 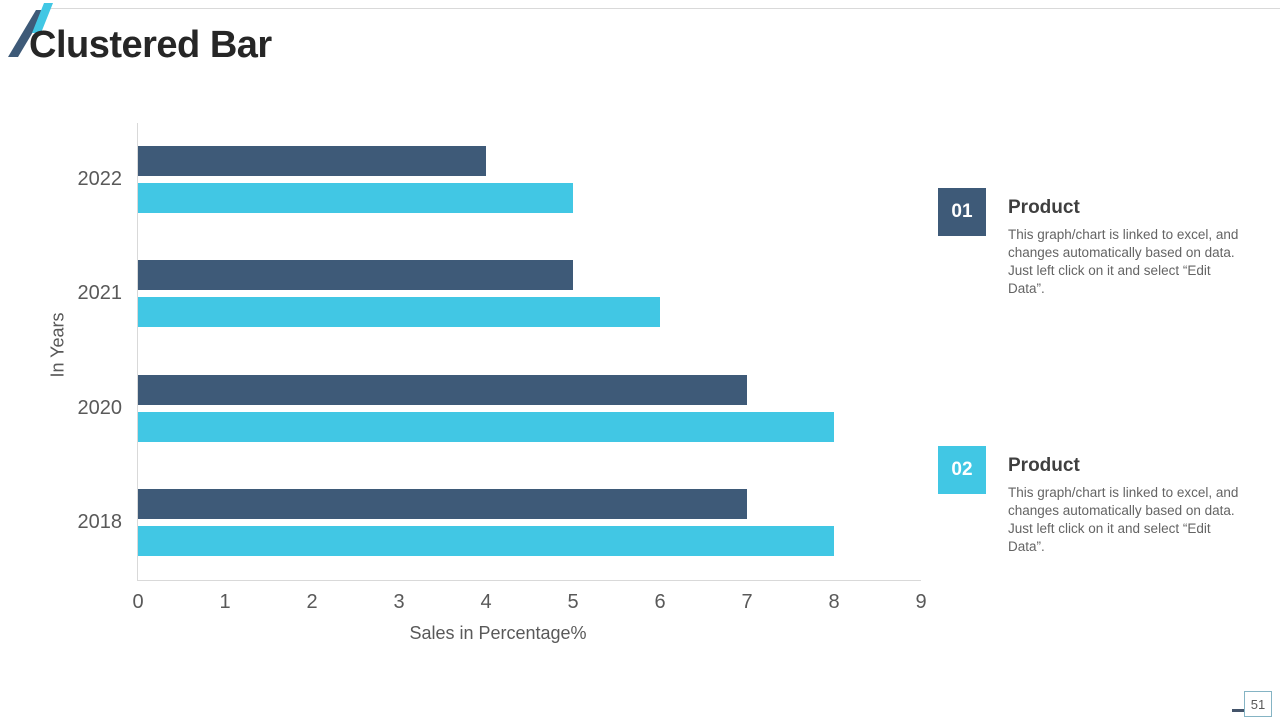 I want to click on x-tick-8: 8, so click(x=834, y=602).